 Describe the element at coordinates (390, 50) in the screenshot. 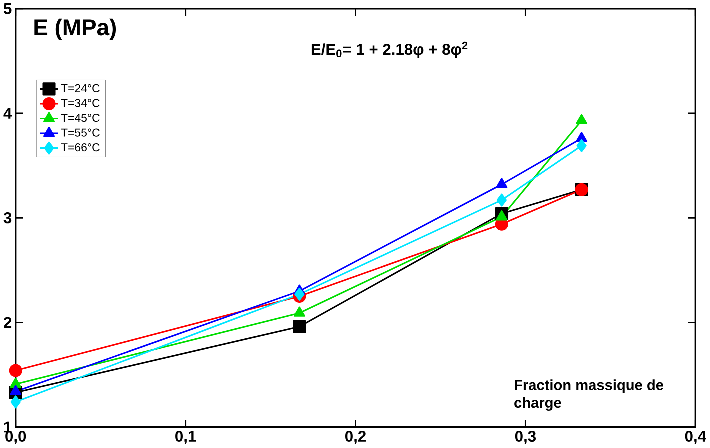

I see `annotation: E/E$_{0}$= 1 + 2.18φ + 8φ$^{2}$` at that location.